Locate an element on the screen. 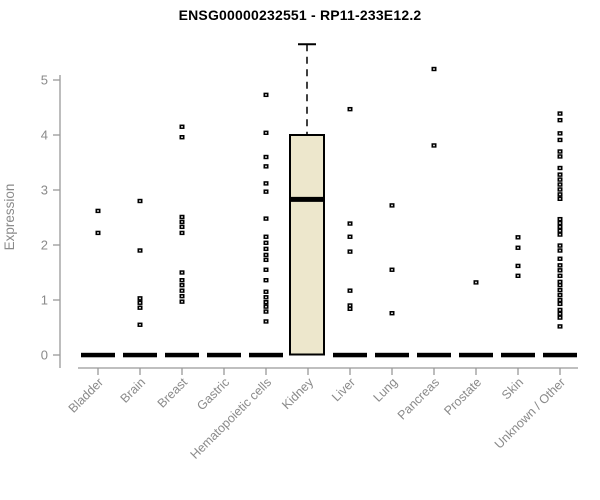 The width and height of the screenshot is (600, 500). category-label: Liver is located at coordinates (343, 389).